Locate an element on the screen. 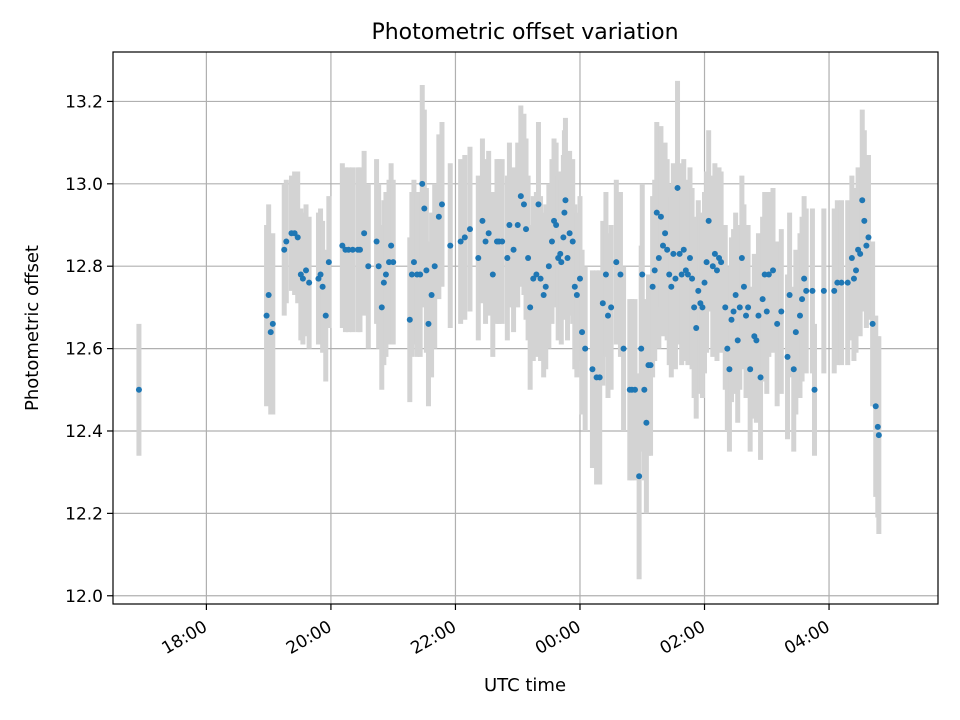  y-tick-label: 12.4 is located at coordinates (84, 432).